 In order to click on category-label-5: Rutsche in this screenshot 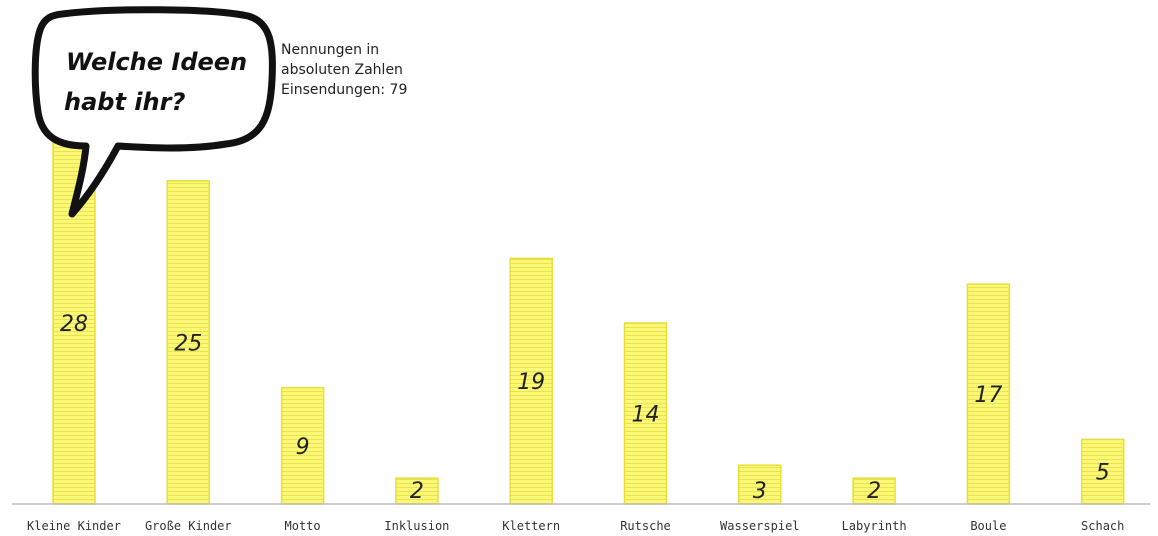, I will do `click(645, 526)`.